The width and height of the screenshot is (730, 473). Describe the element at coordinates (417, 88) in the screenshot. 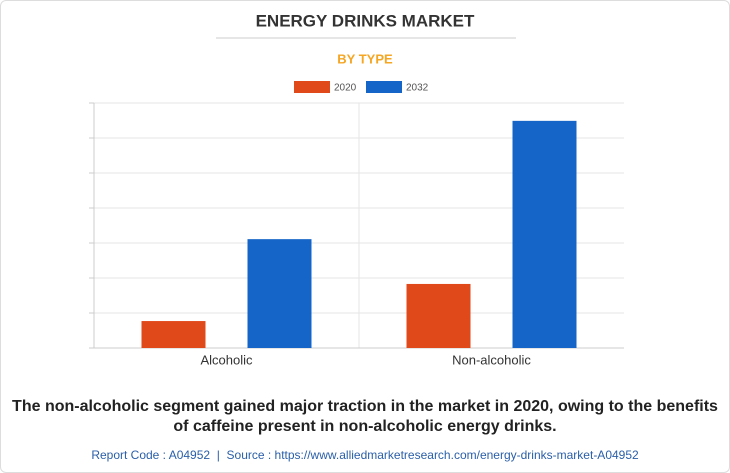

I see `legend-label: 2032` at that location.